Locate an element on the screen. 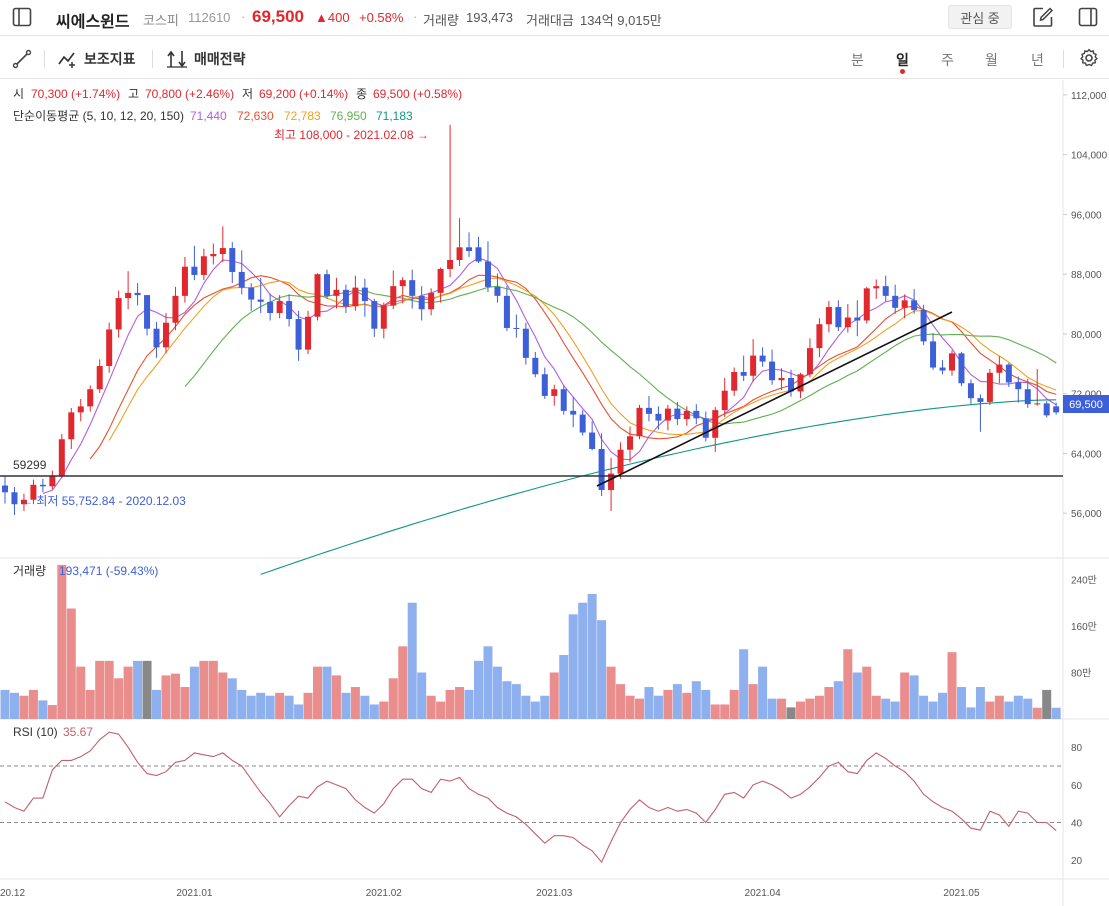 This screenshot has height=906, width=1109. trend-line is located at coordinates (774, 399).